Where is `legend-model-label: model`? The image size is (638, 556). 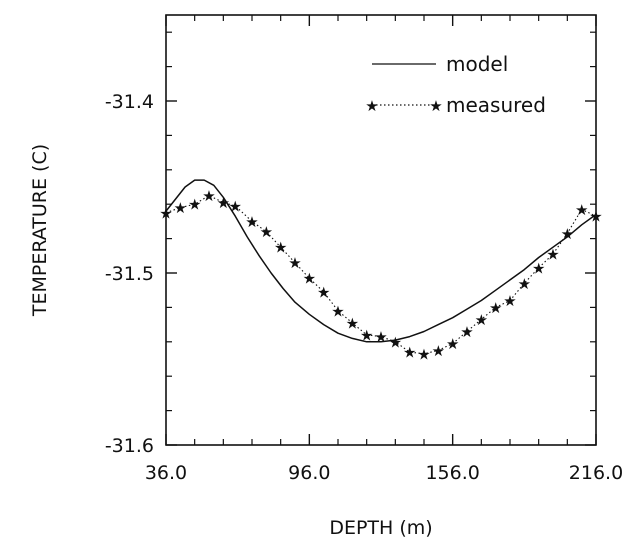
legend-model-label: model is located at coordinates (477, 64).